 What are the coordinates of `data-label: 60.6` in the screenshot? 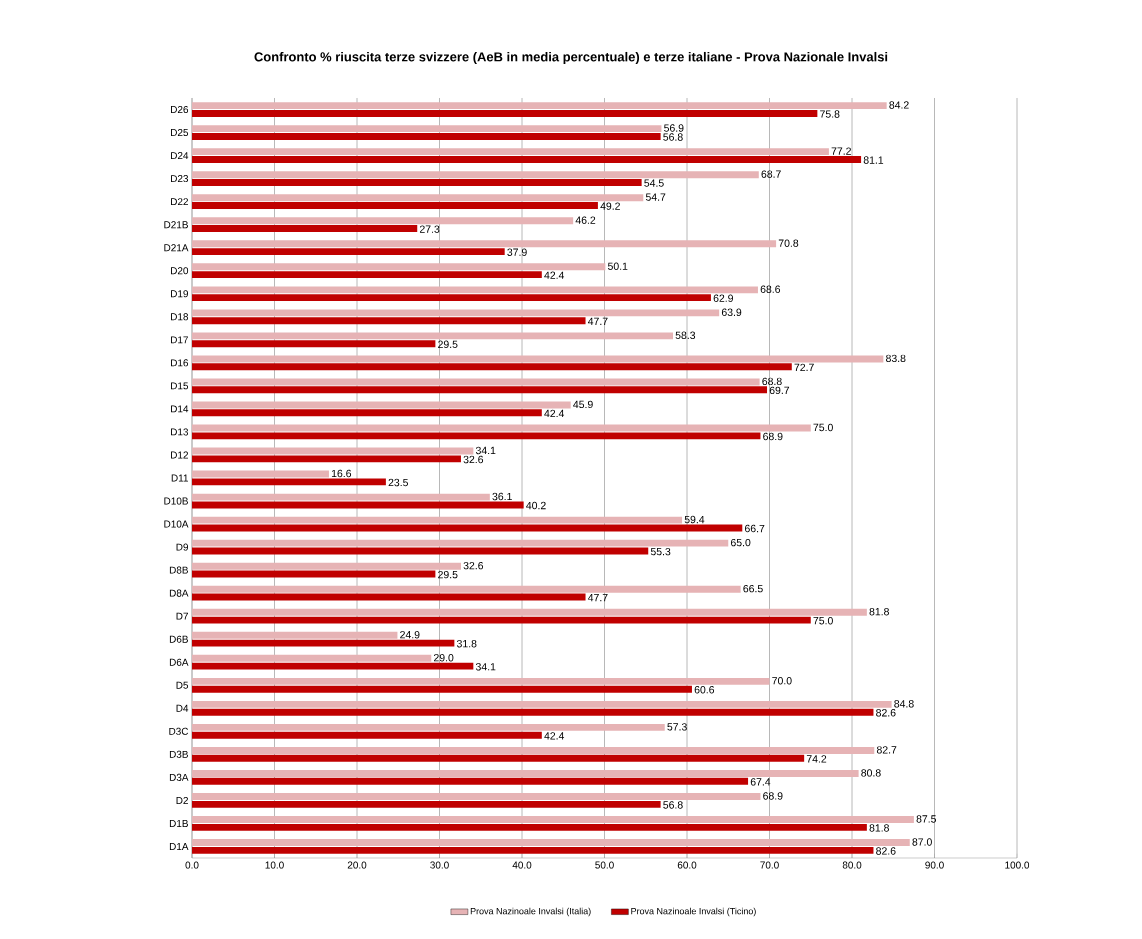 It's located at (704, 690).